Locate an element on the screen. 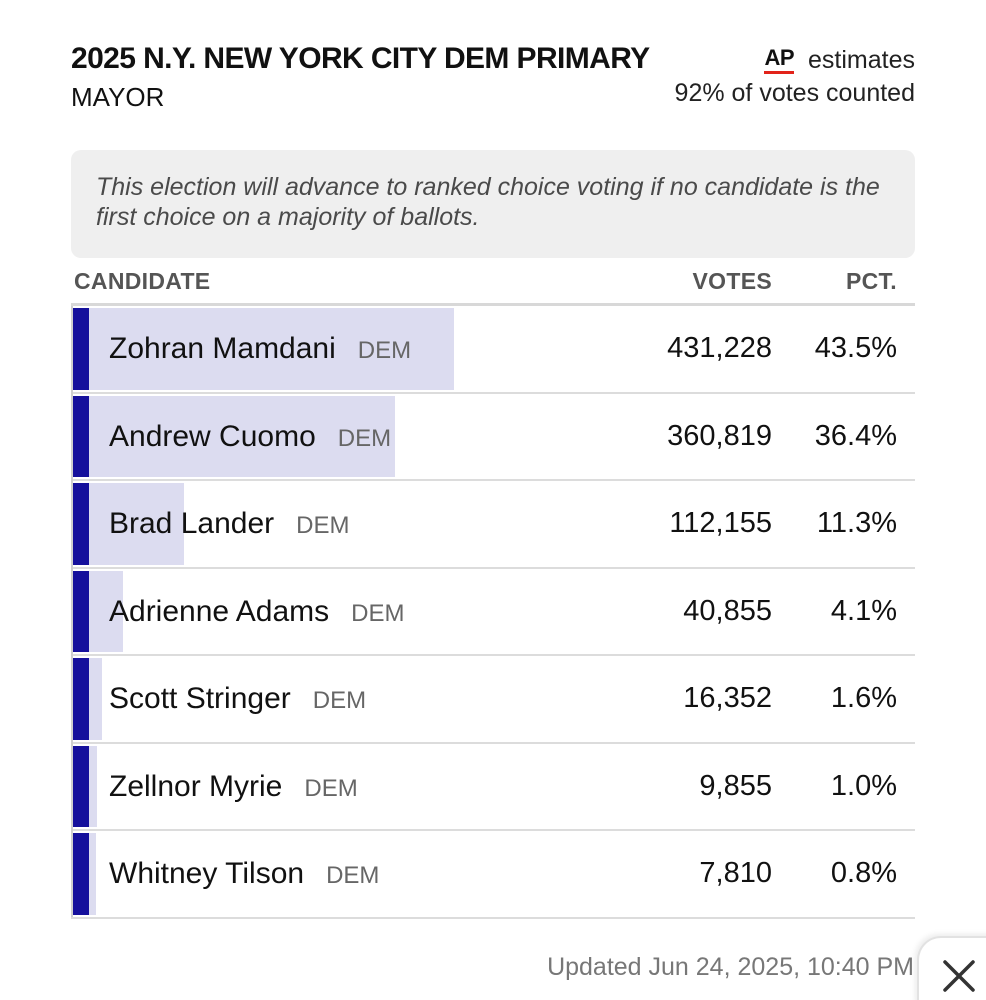  race-office: MAYOR is located at coordinates (118, 97).